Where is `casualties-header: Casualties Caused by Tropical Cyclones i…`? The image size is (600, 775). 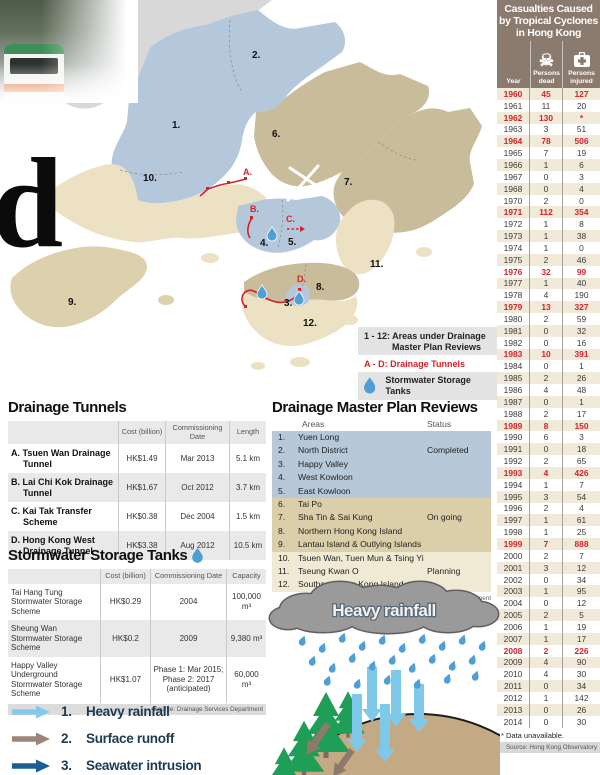 casualties-header: Casualties Caused by Tropical Cyclones i… is located at coordinates (548, 44).